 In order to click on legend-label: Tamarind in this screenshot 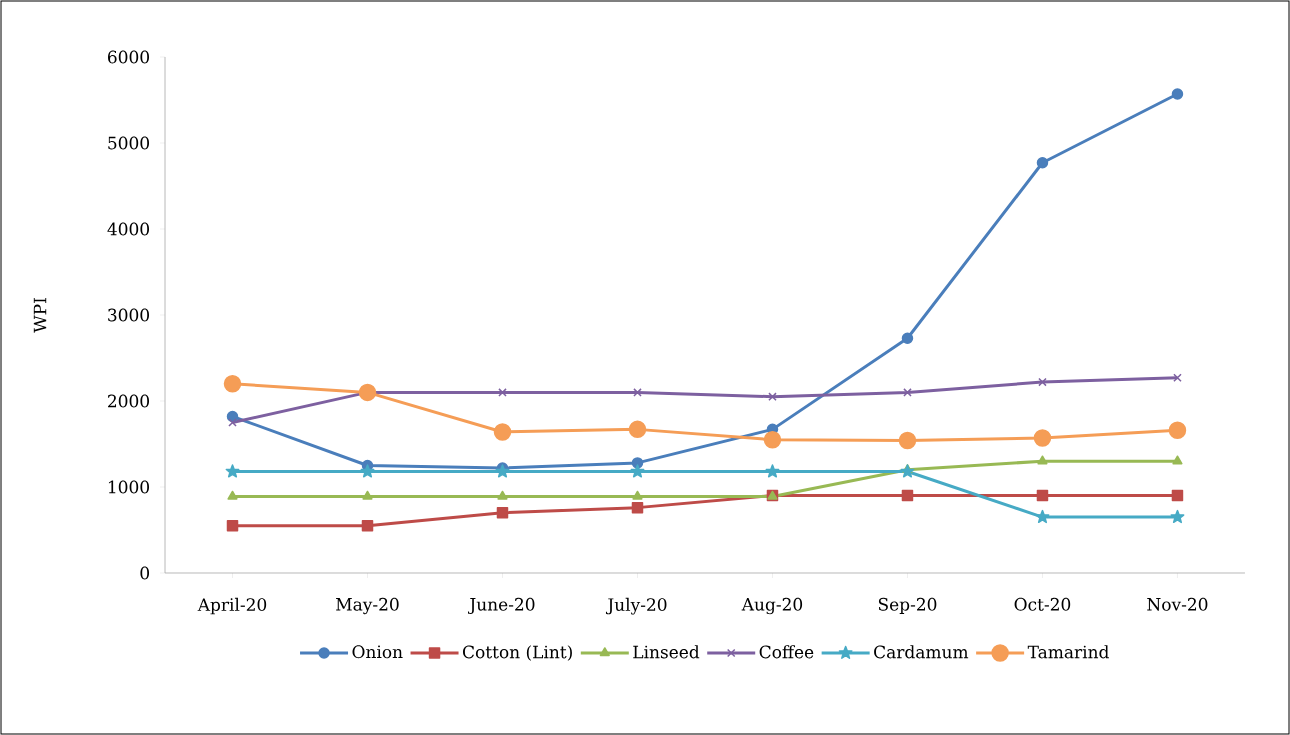, I will do `click(1068, 652)`.